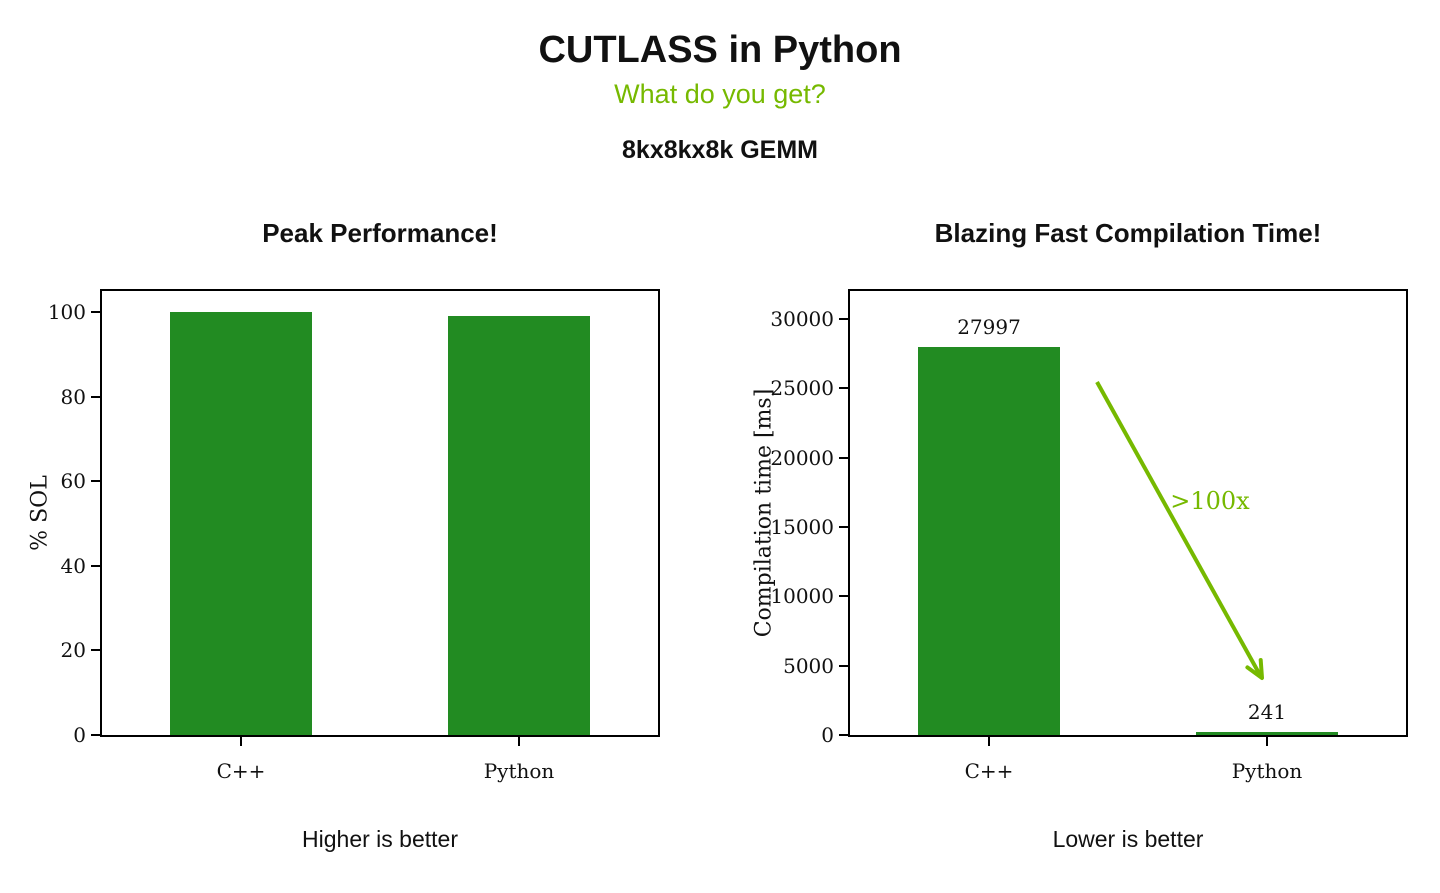 The height and width of the screenshot is (893, 1440). I want to click on y-tick-label: 10000, so click(802, 596).